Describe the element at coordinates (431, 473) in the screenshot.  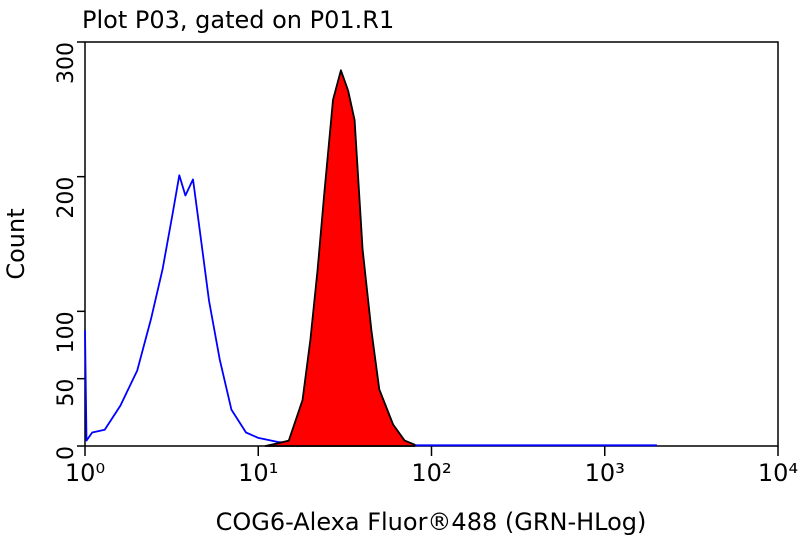
I see `x-tick-label: 10²` at that location.